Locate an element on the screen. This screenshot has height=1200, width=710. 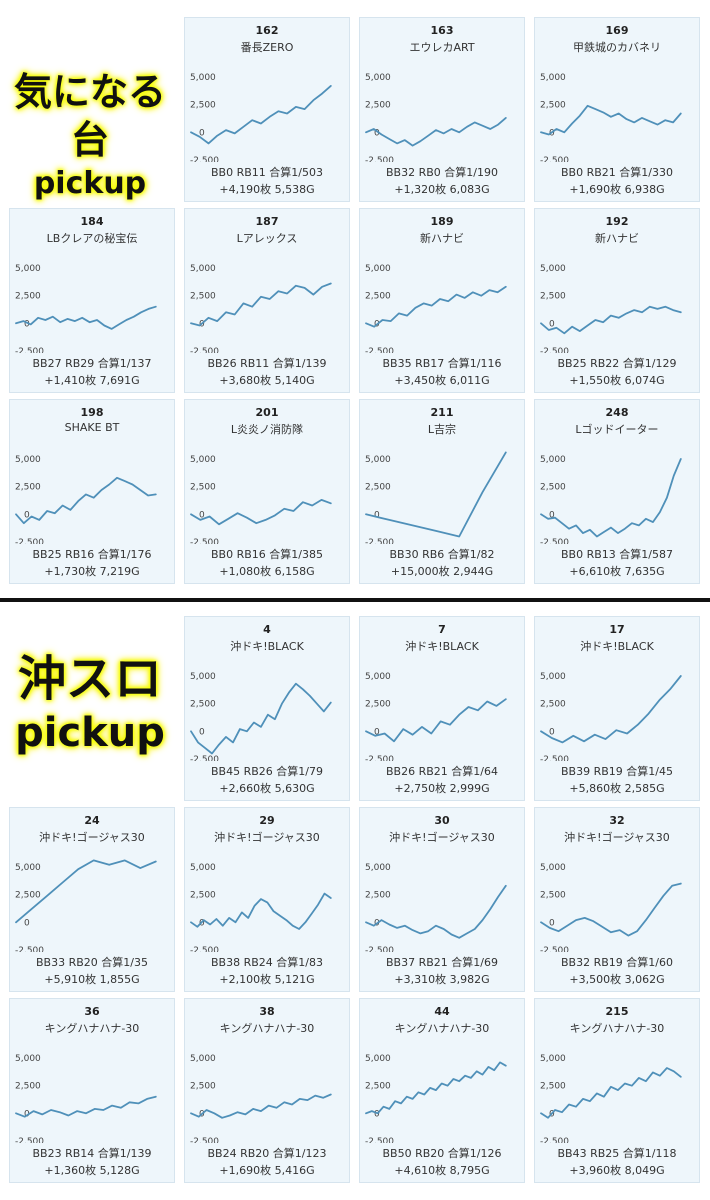
bonus-stats: BB0 RB11 合算1/503 is located at coordinates (267, 172).